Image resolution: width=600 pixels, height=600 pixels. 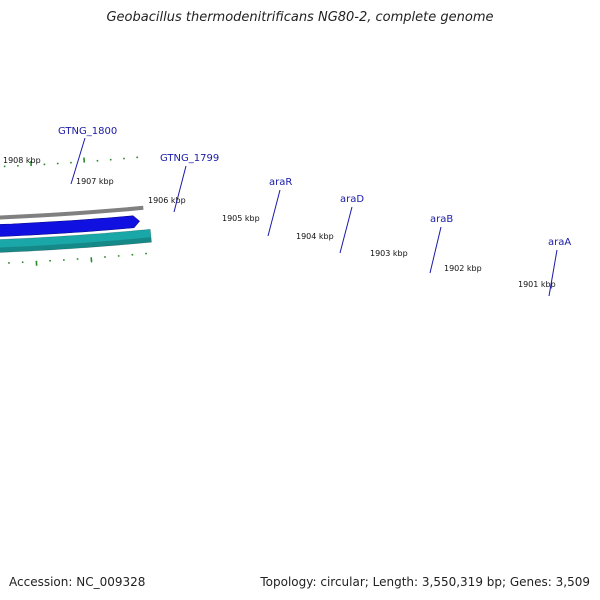 I want to click on kbp-label: 1903 kbp, so click(x=389, y=253).